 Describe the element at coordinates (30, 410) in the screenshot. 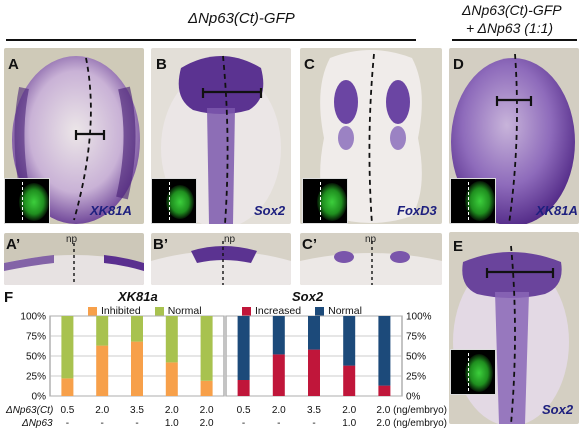

I see `dose-row1-label: ΔNp63(Ct)` at that location.